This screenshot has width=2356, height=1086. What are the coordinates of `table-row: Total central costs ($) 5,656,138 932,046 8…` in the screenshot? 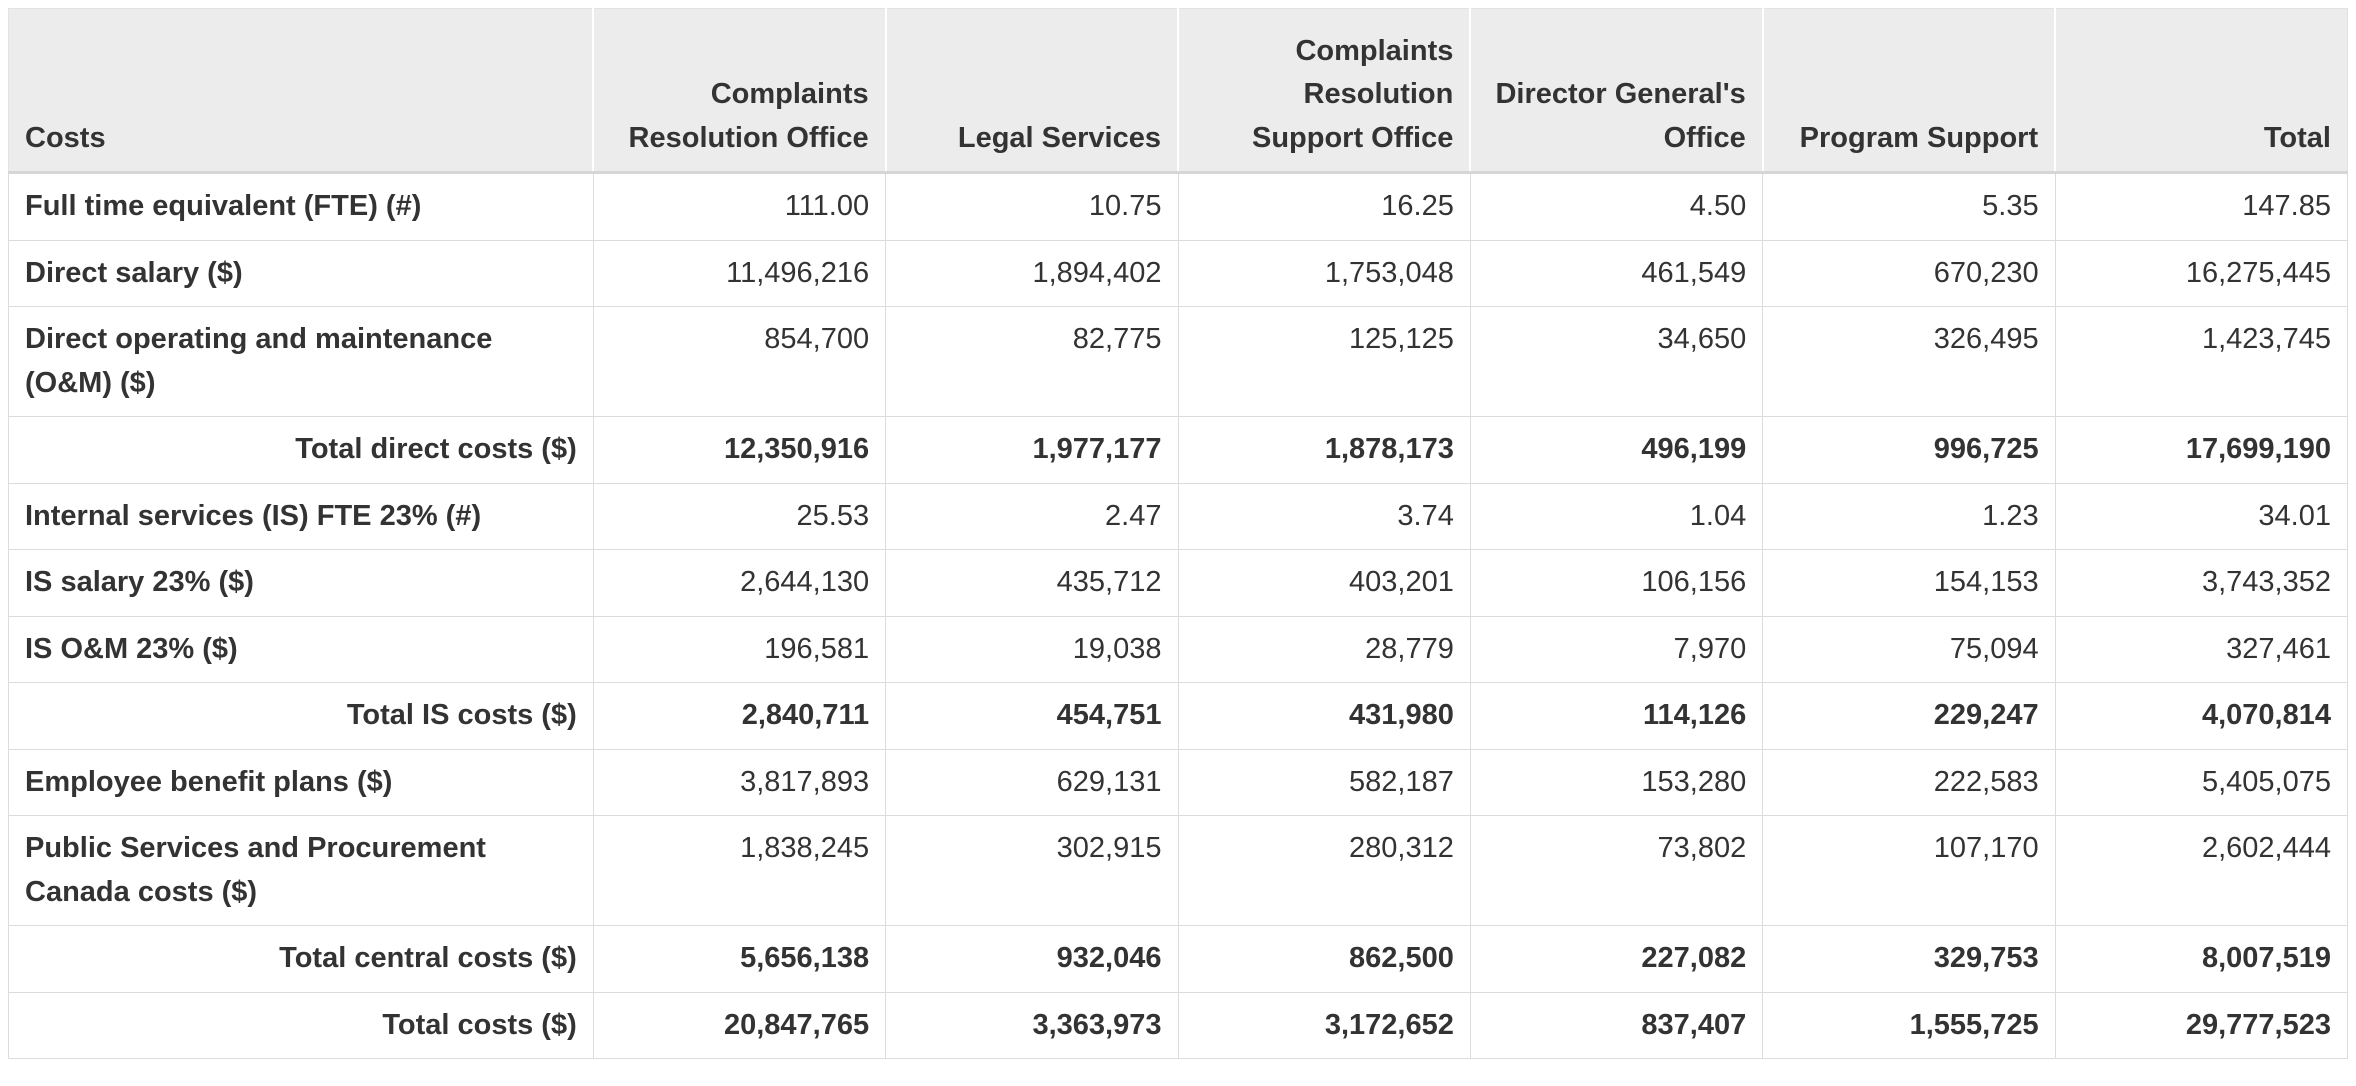 It's located at (1178, 959).